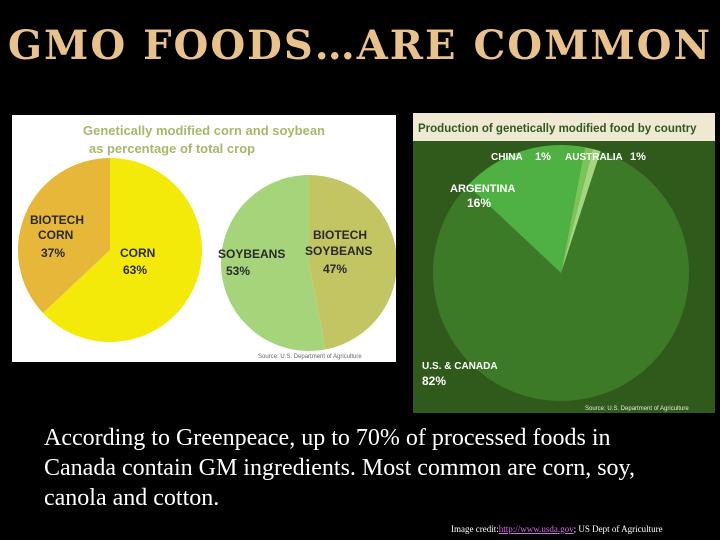  What do you see at coordinates (475, 529) in the screenshot?
I see `credit-prefix: Image credit:` at bounding box center [475, 529].